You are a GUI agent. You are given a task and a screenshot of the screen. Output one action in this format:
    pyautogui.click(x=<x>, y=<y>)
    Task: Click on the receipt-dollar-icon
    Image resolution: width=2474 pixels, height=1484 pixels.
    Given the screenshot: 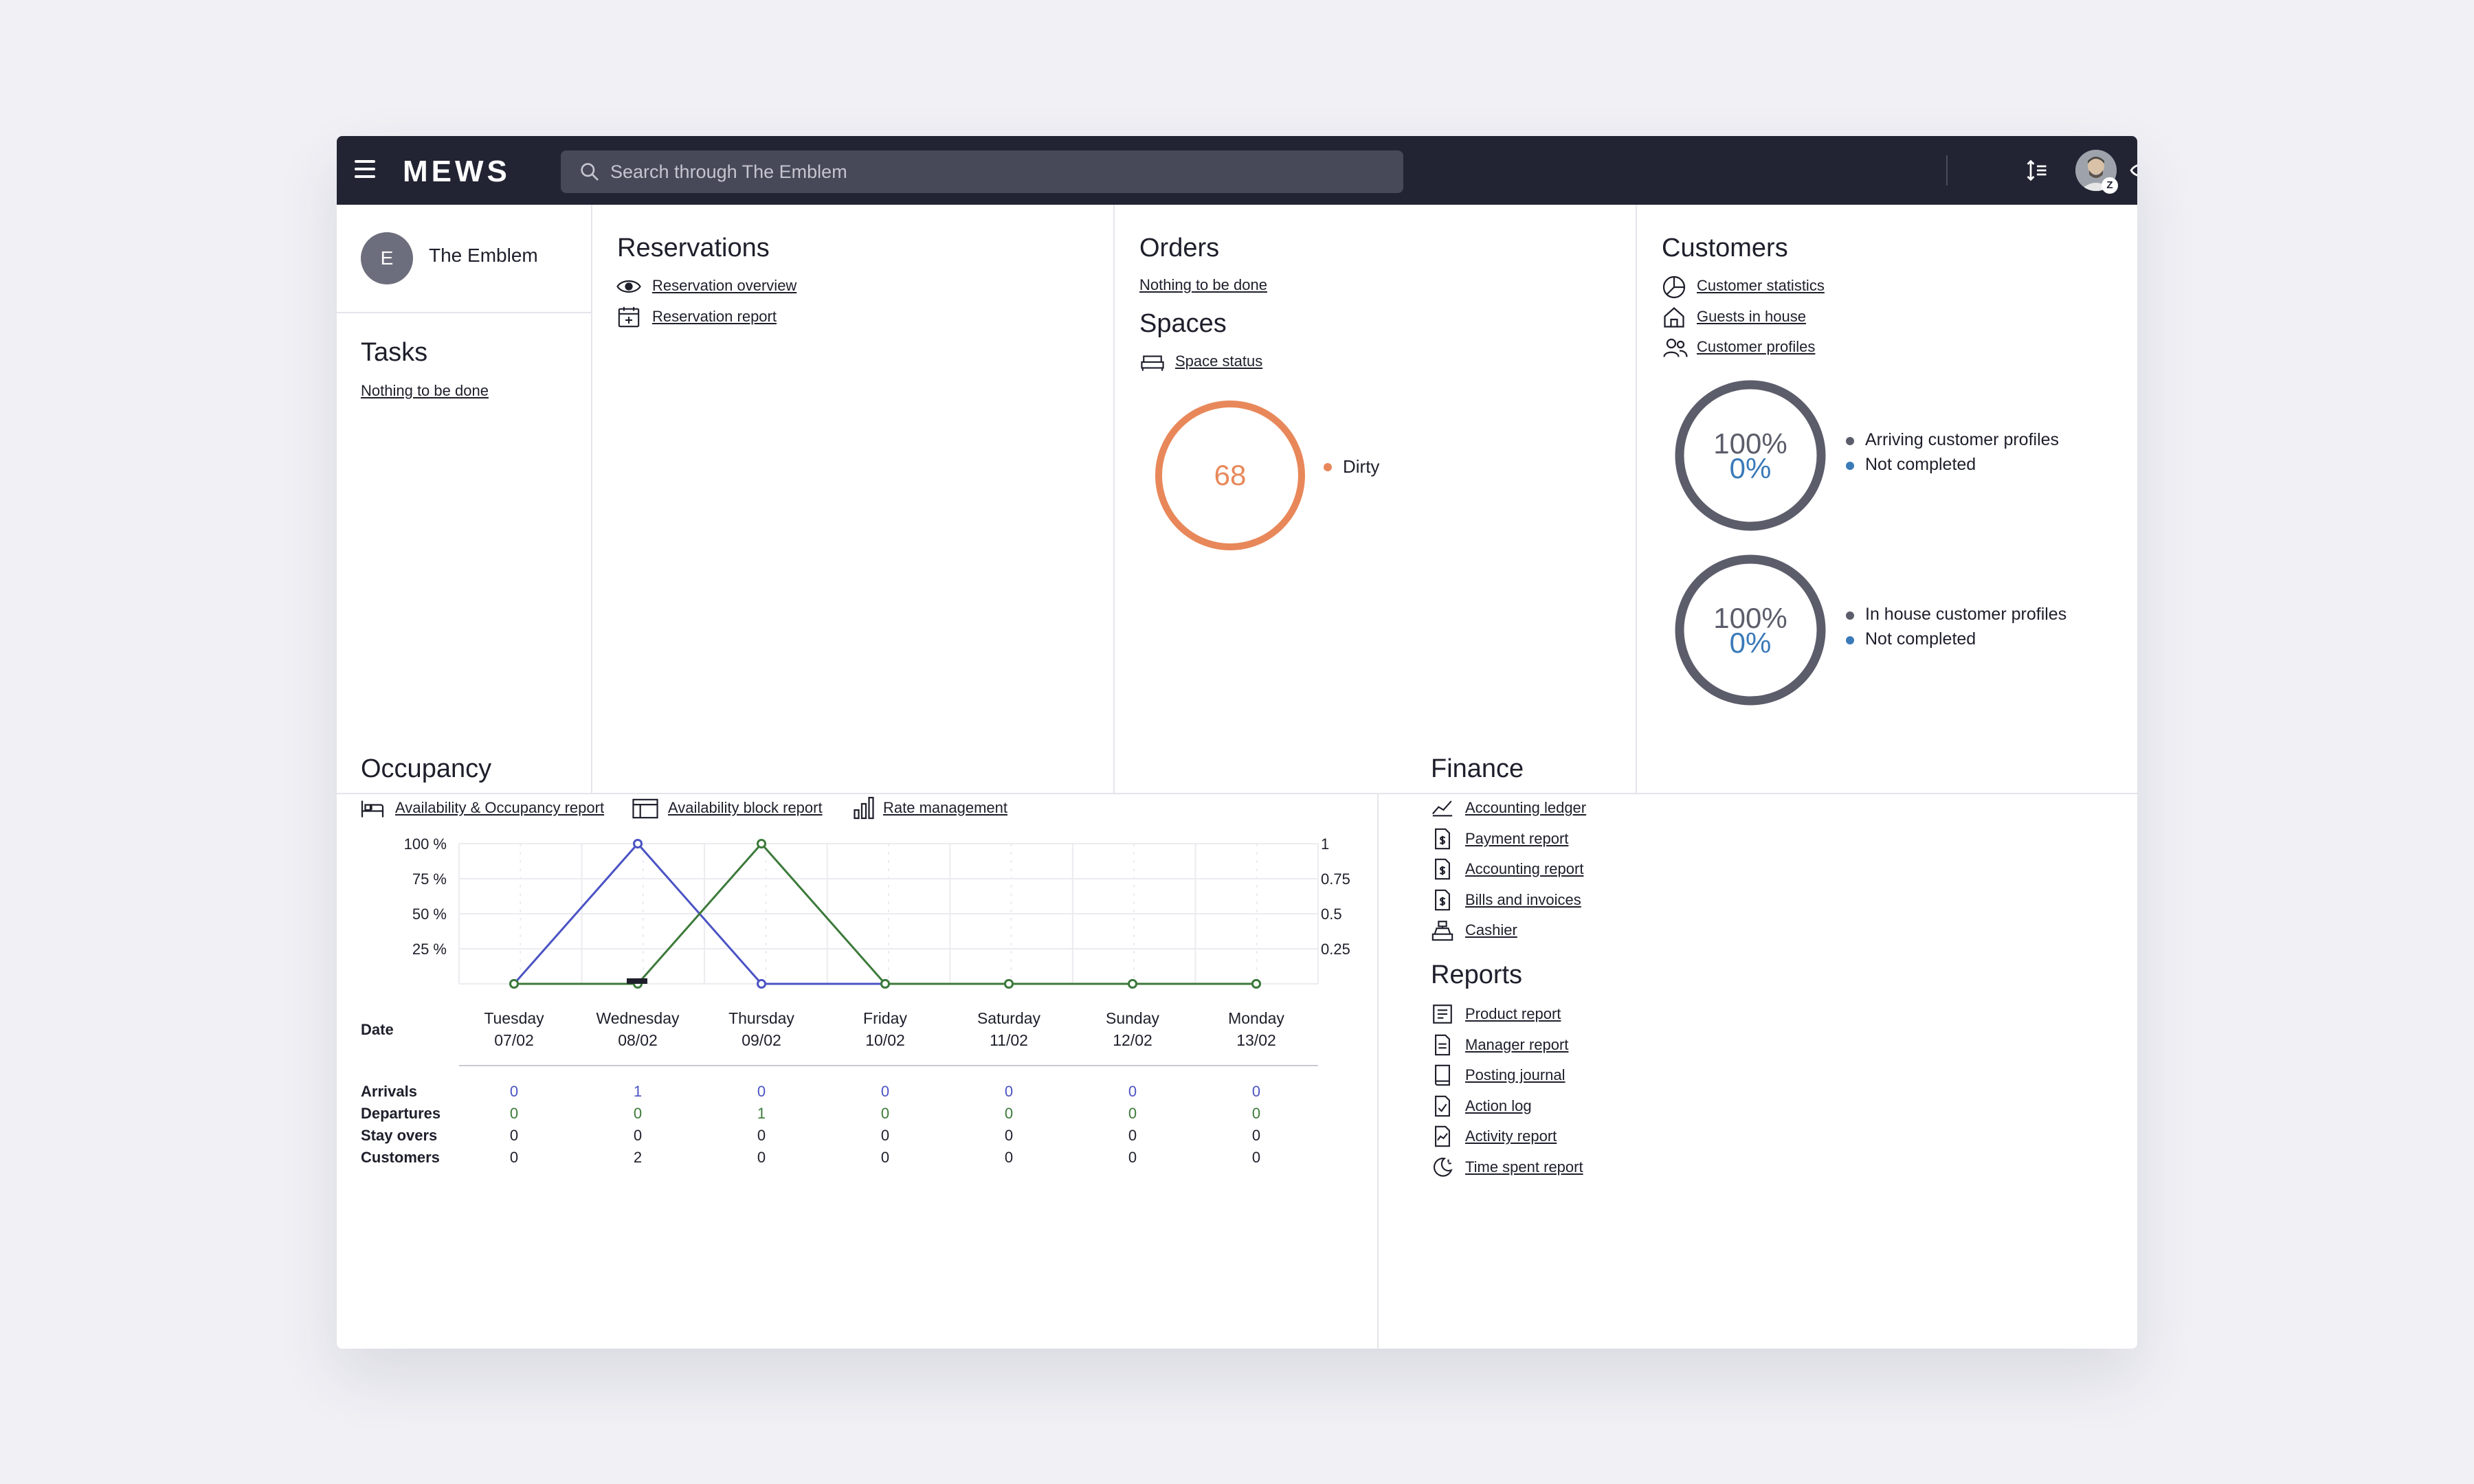 What is the action you would take?
    pyautogui.click(x=1442, y=840)
    